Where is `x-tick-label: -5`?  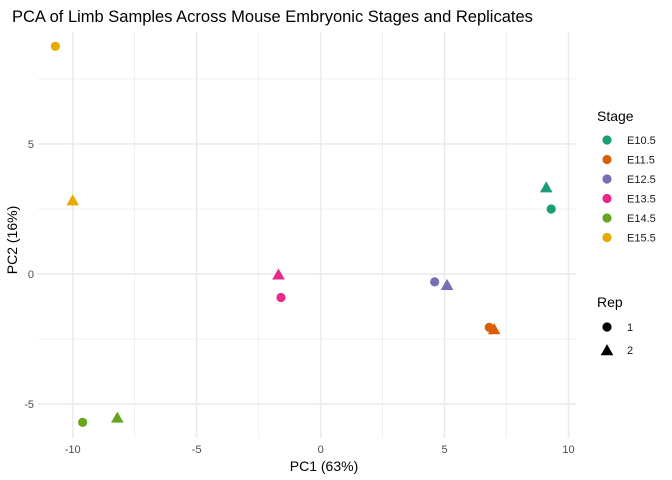
x-tick-label: -5 is located at coordinates (197, 450).